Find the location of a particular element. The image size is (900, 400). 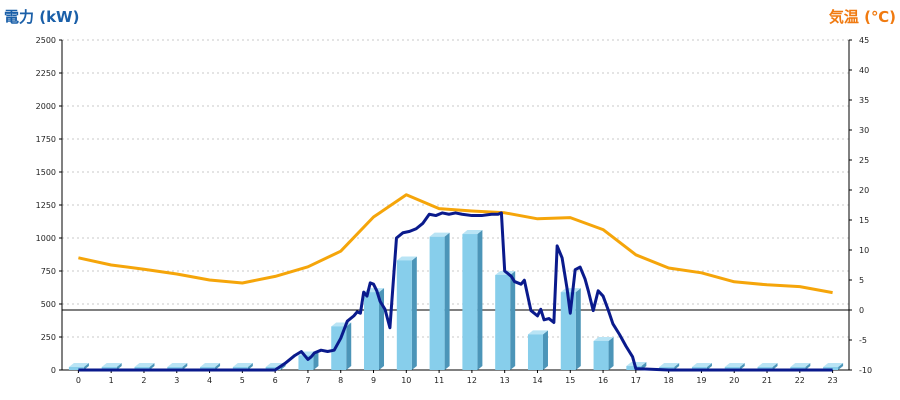

right-tick-label: 5 is located at coordinates (861, 280).